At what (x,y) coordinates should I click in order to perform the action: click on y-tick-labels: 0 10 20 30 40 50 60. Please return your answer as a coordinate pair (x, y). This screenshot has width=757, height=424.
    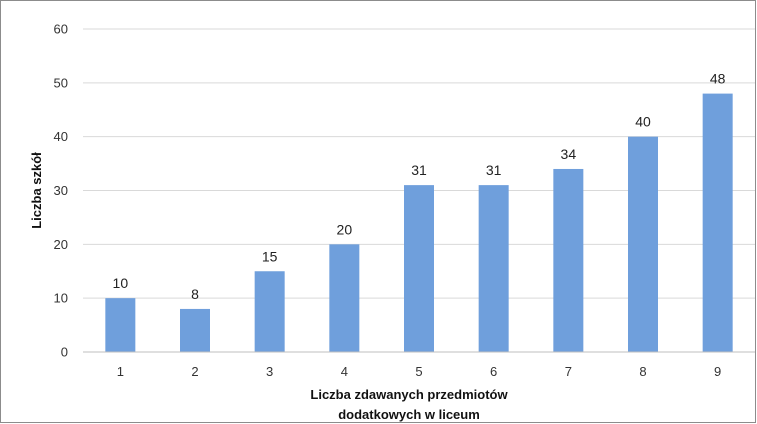
    Looking at the image, I should click on (61, 191).